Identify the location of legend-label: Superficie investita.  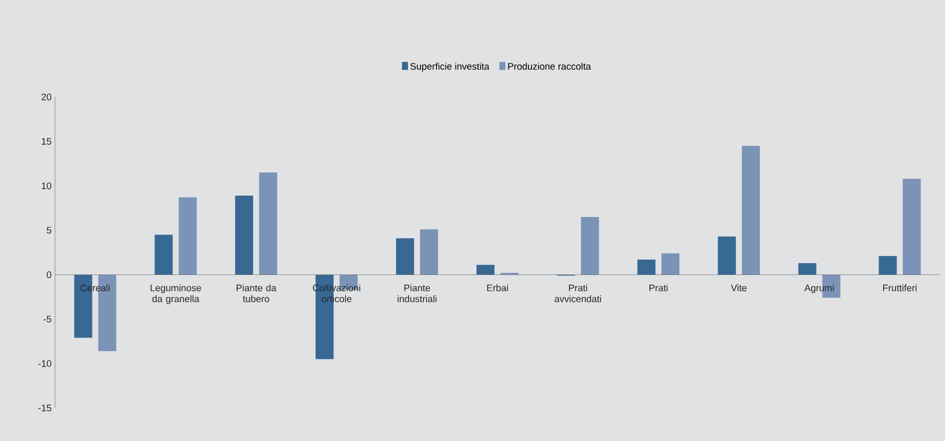
(450, 67).